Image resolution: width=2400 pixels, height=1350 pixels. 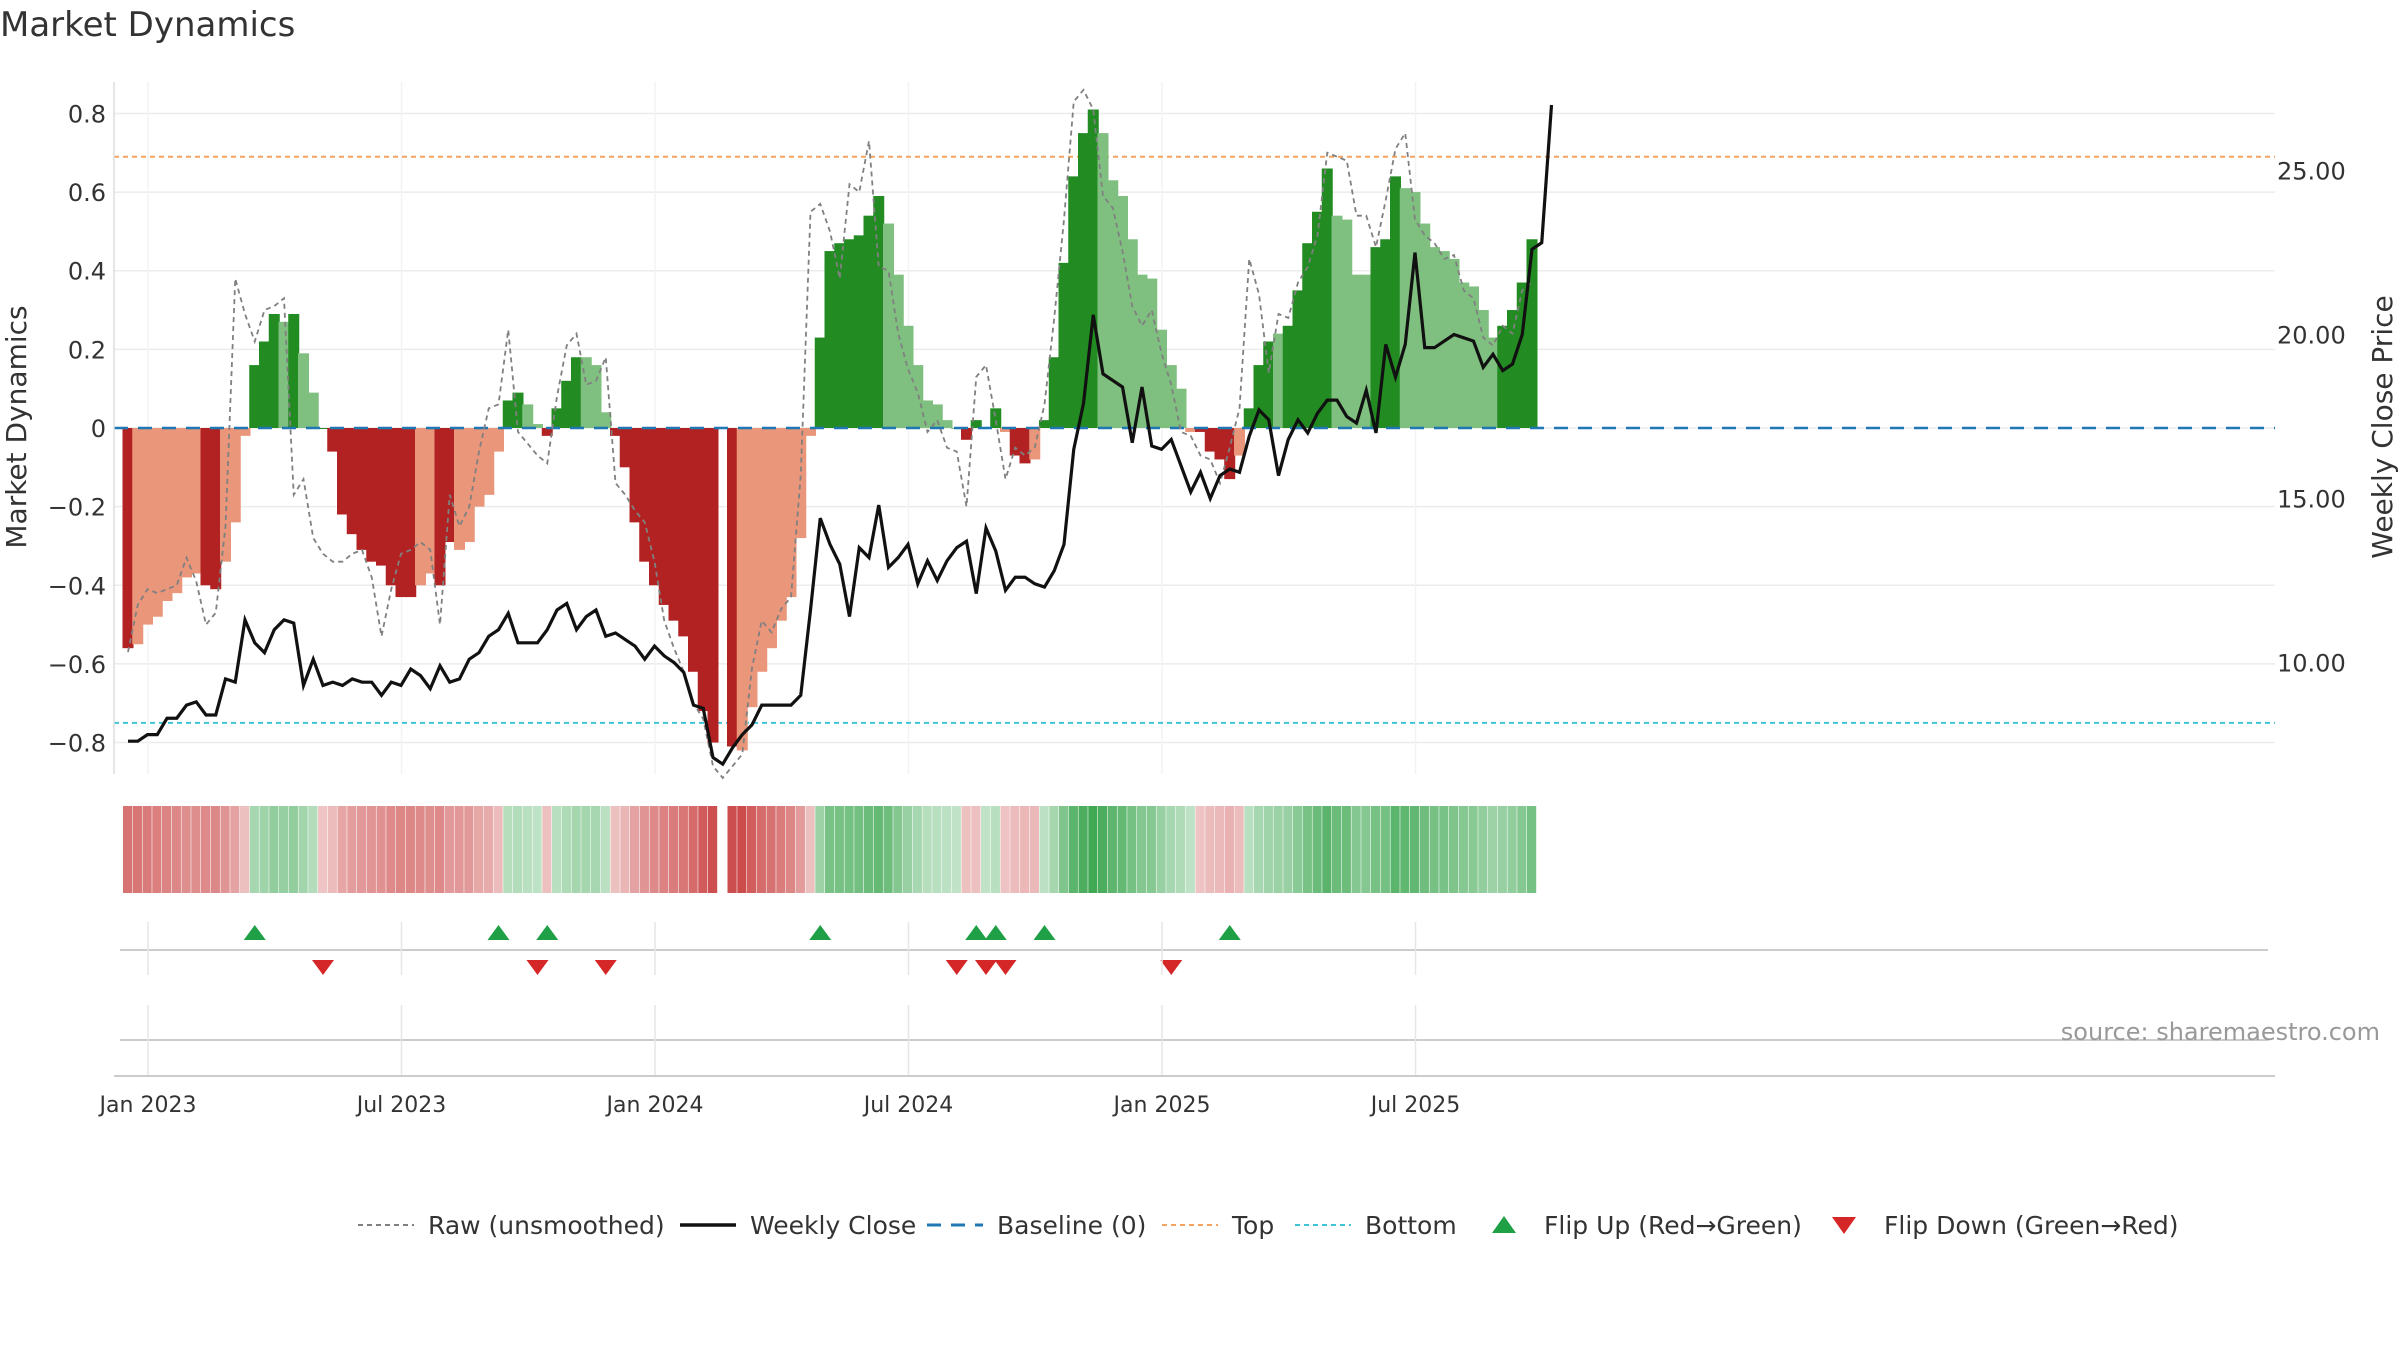 I want to click on y2-axis-label: Weekly Close Price, so click(x=2382, y=426).